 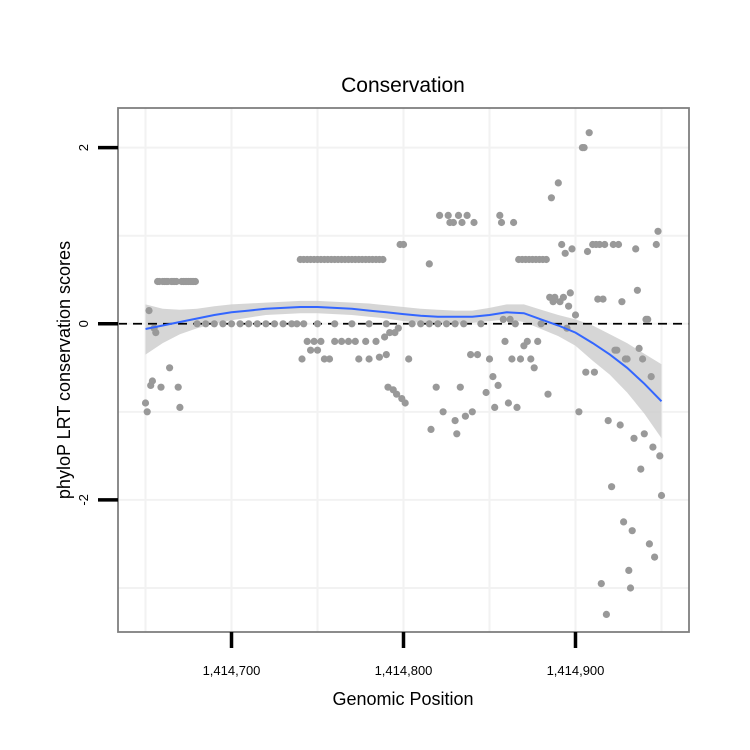 I want to click on smooth-fit-group, so click(x=404, y=354).